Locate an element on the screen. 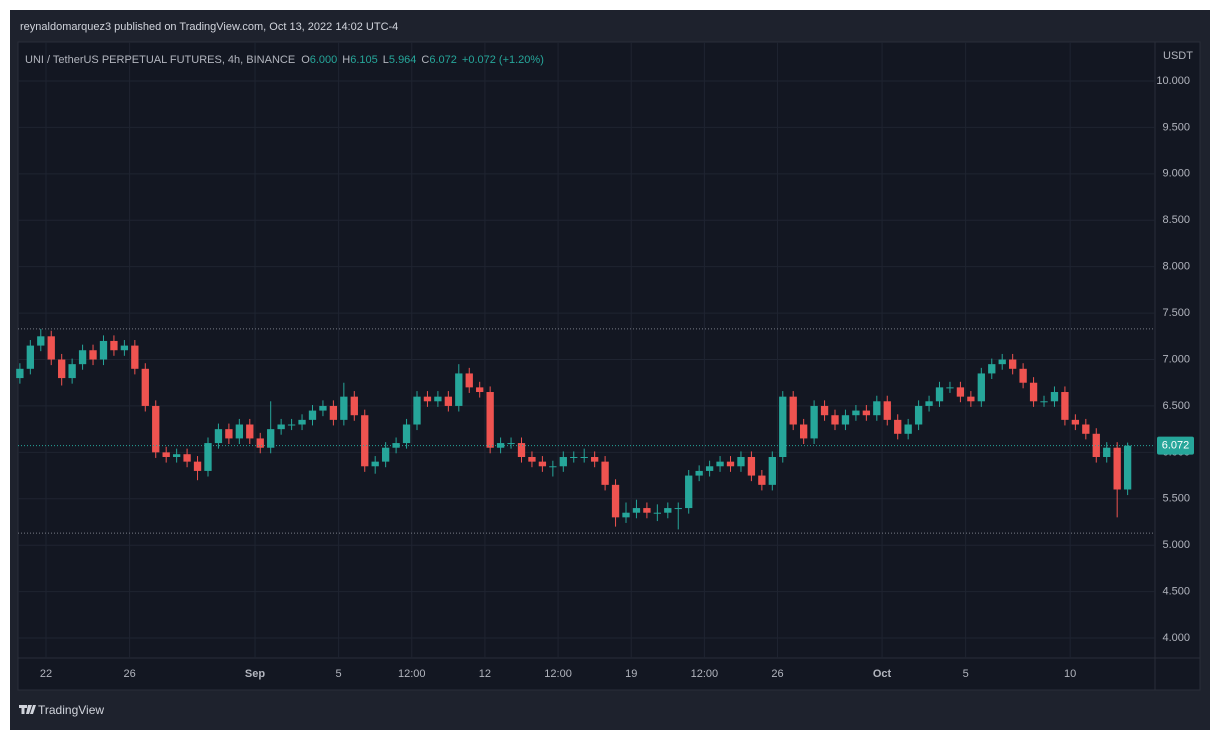 The height and width of the screenshot is (740, 1220). y-tick-label: 7.000 is located at coordinates (1176, 359).